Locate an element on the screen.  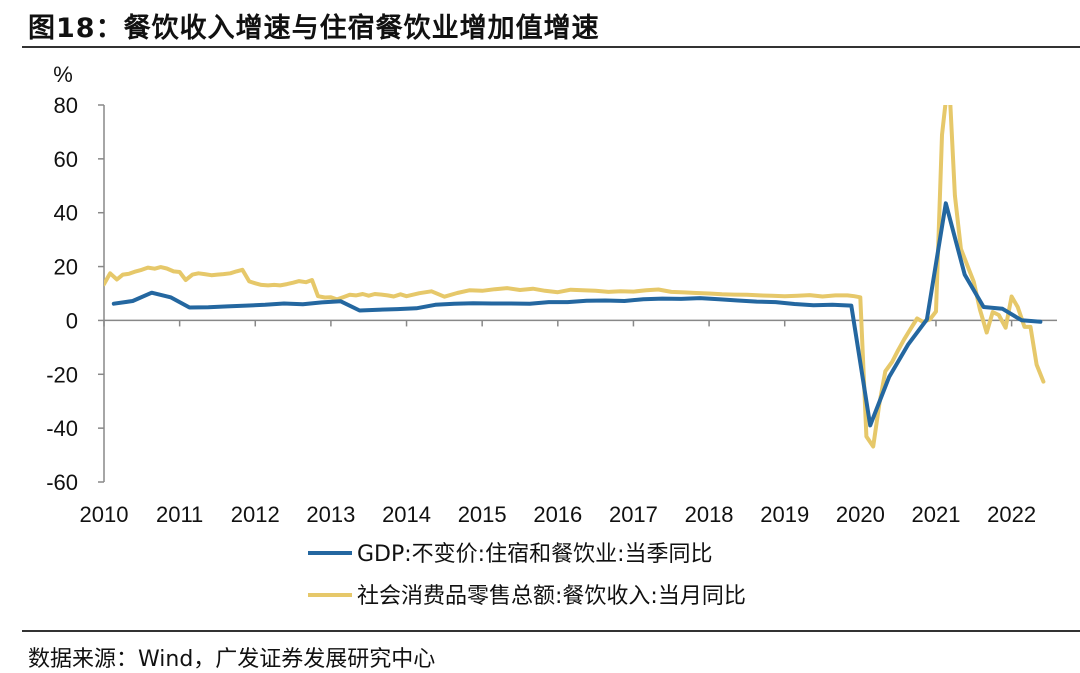
y-tick-label: 0 is located at coordinates (72, 320).